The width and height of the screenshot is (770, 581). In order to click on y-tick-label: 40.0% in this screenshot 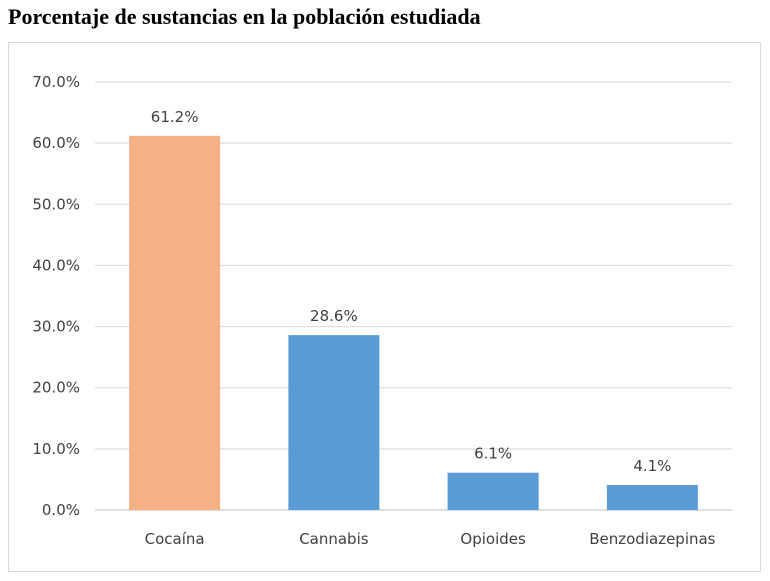, I will do `click(56, 265)`.